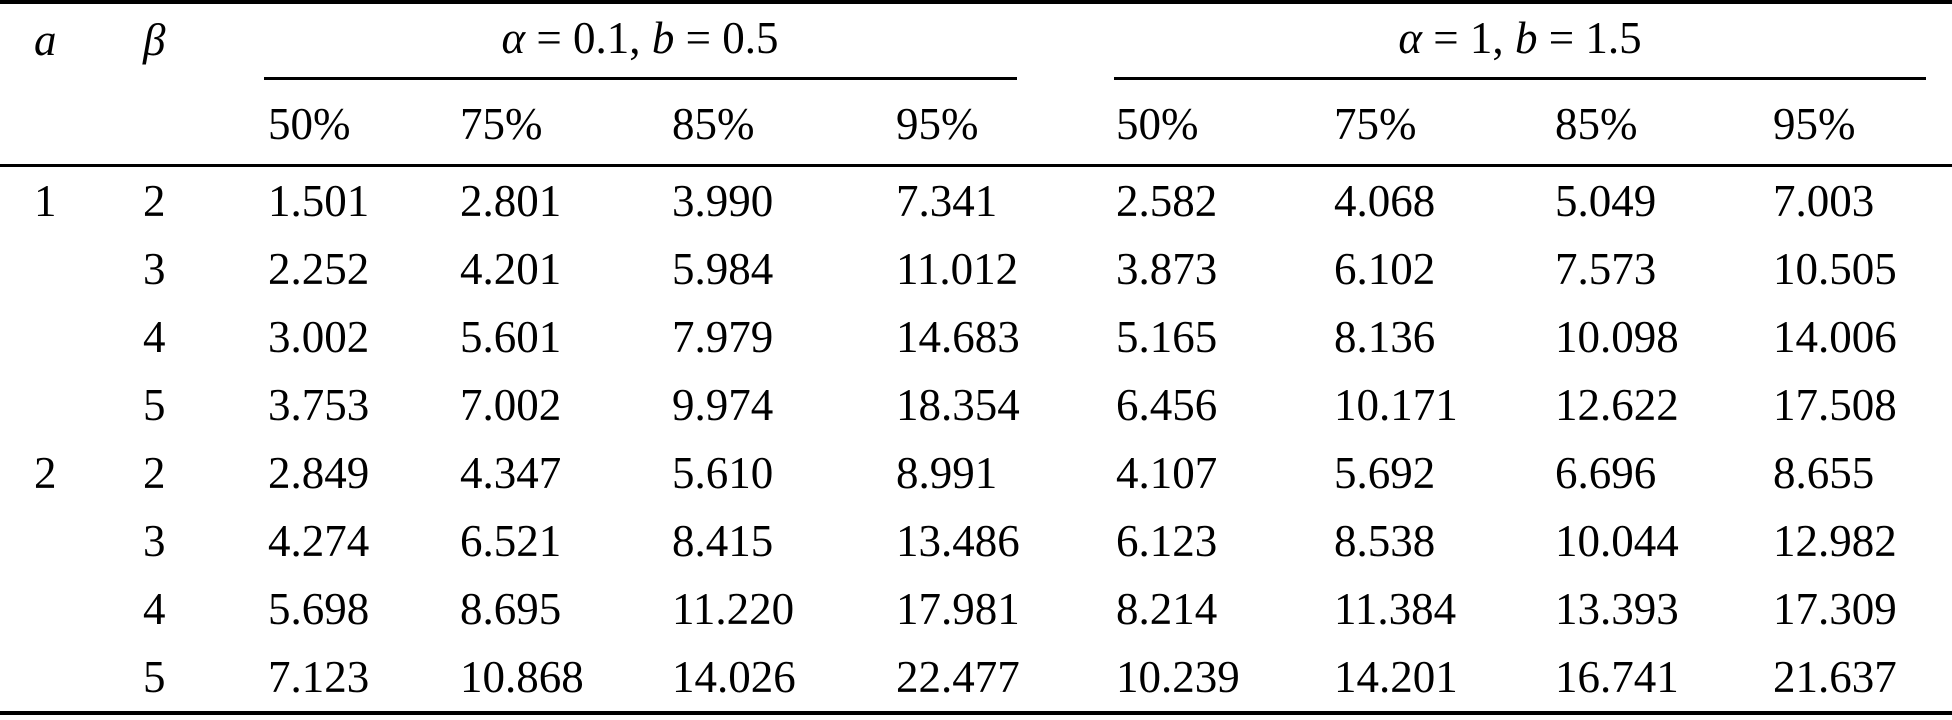  Describe the element at coordinates (45, 201) in the screenshot. I see `row-label-a: 1` at that location.